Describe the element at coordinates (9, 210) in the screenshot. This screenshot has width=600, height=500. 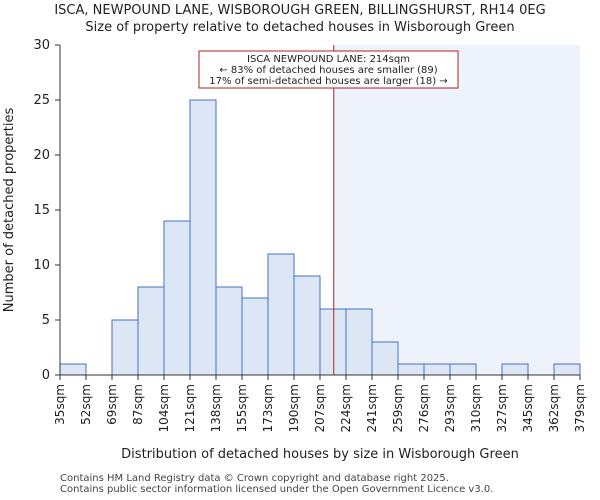
I see `y-axis-label: Number of detached properties` at that location.